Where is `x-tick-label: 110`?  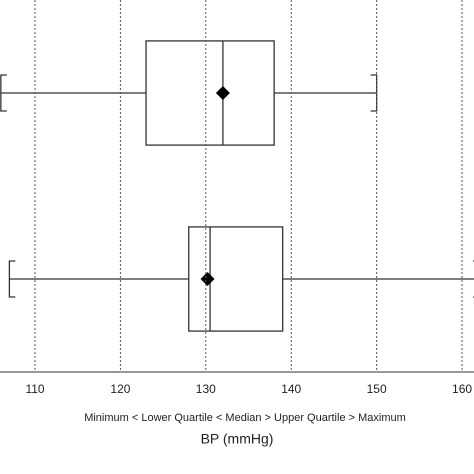 x-tick-label: 110 is located at coordinates (34, 389).